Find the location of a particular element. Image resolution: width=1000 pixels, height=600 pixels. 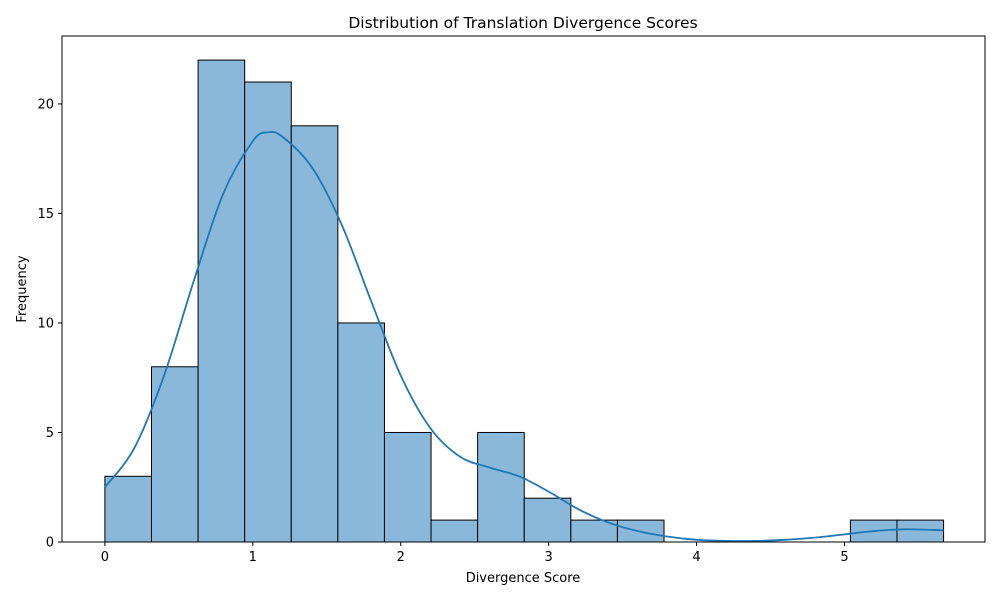

y-tick-label: 5 is located at coordinates (50, 433).